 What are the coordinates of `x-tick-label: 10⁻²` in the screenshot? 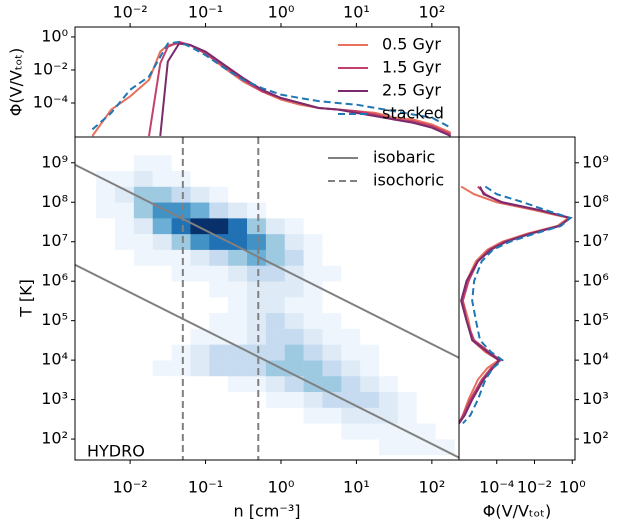 It's located at (129, 487).